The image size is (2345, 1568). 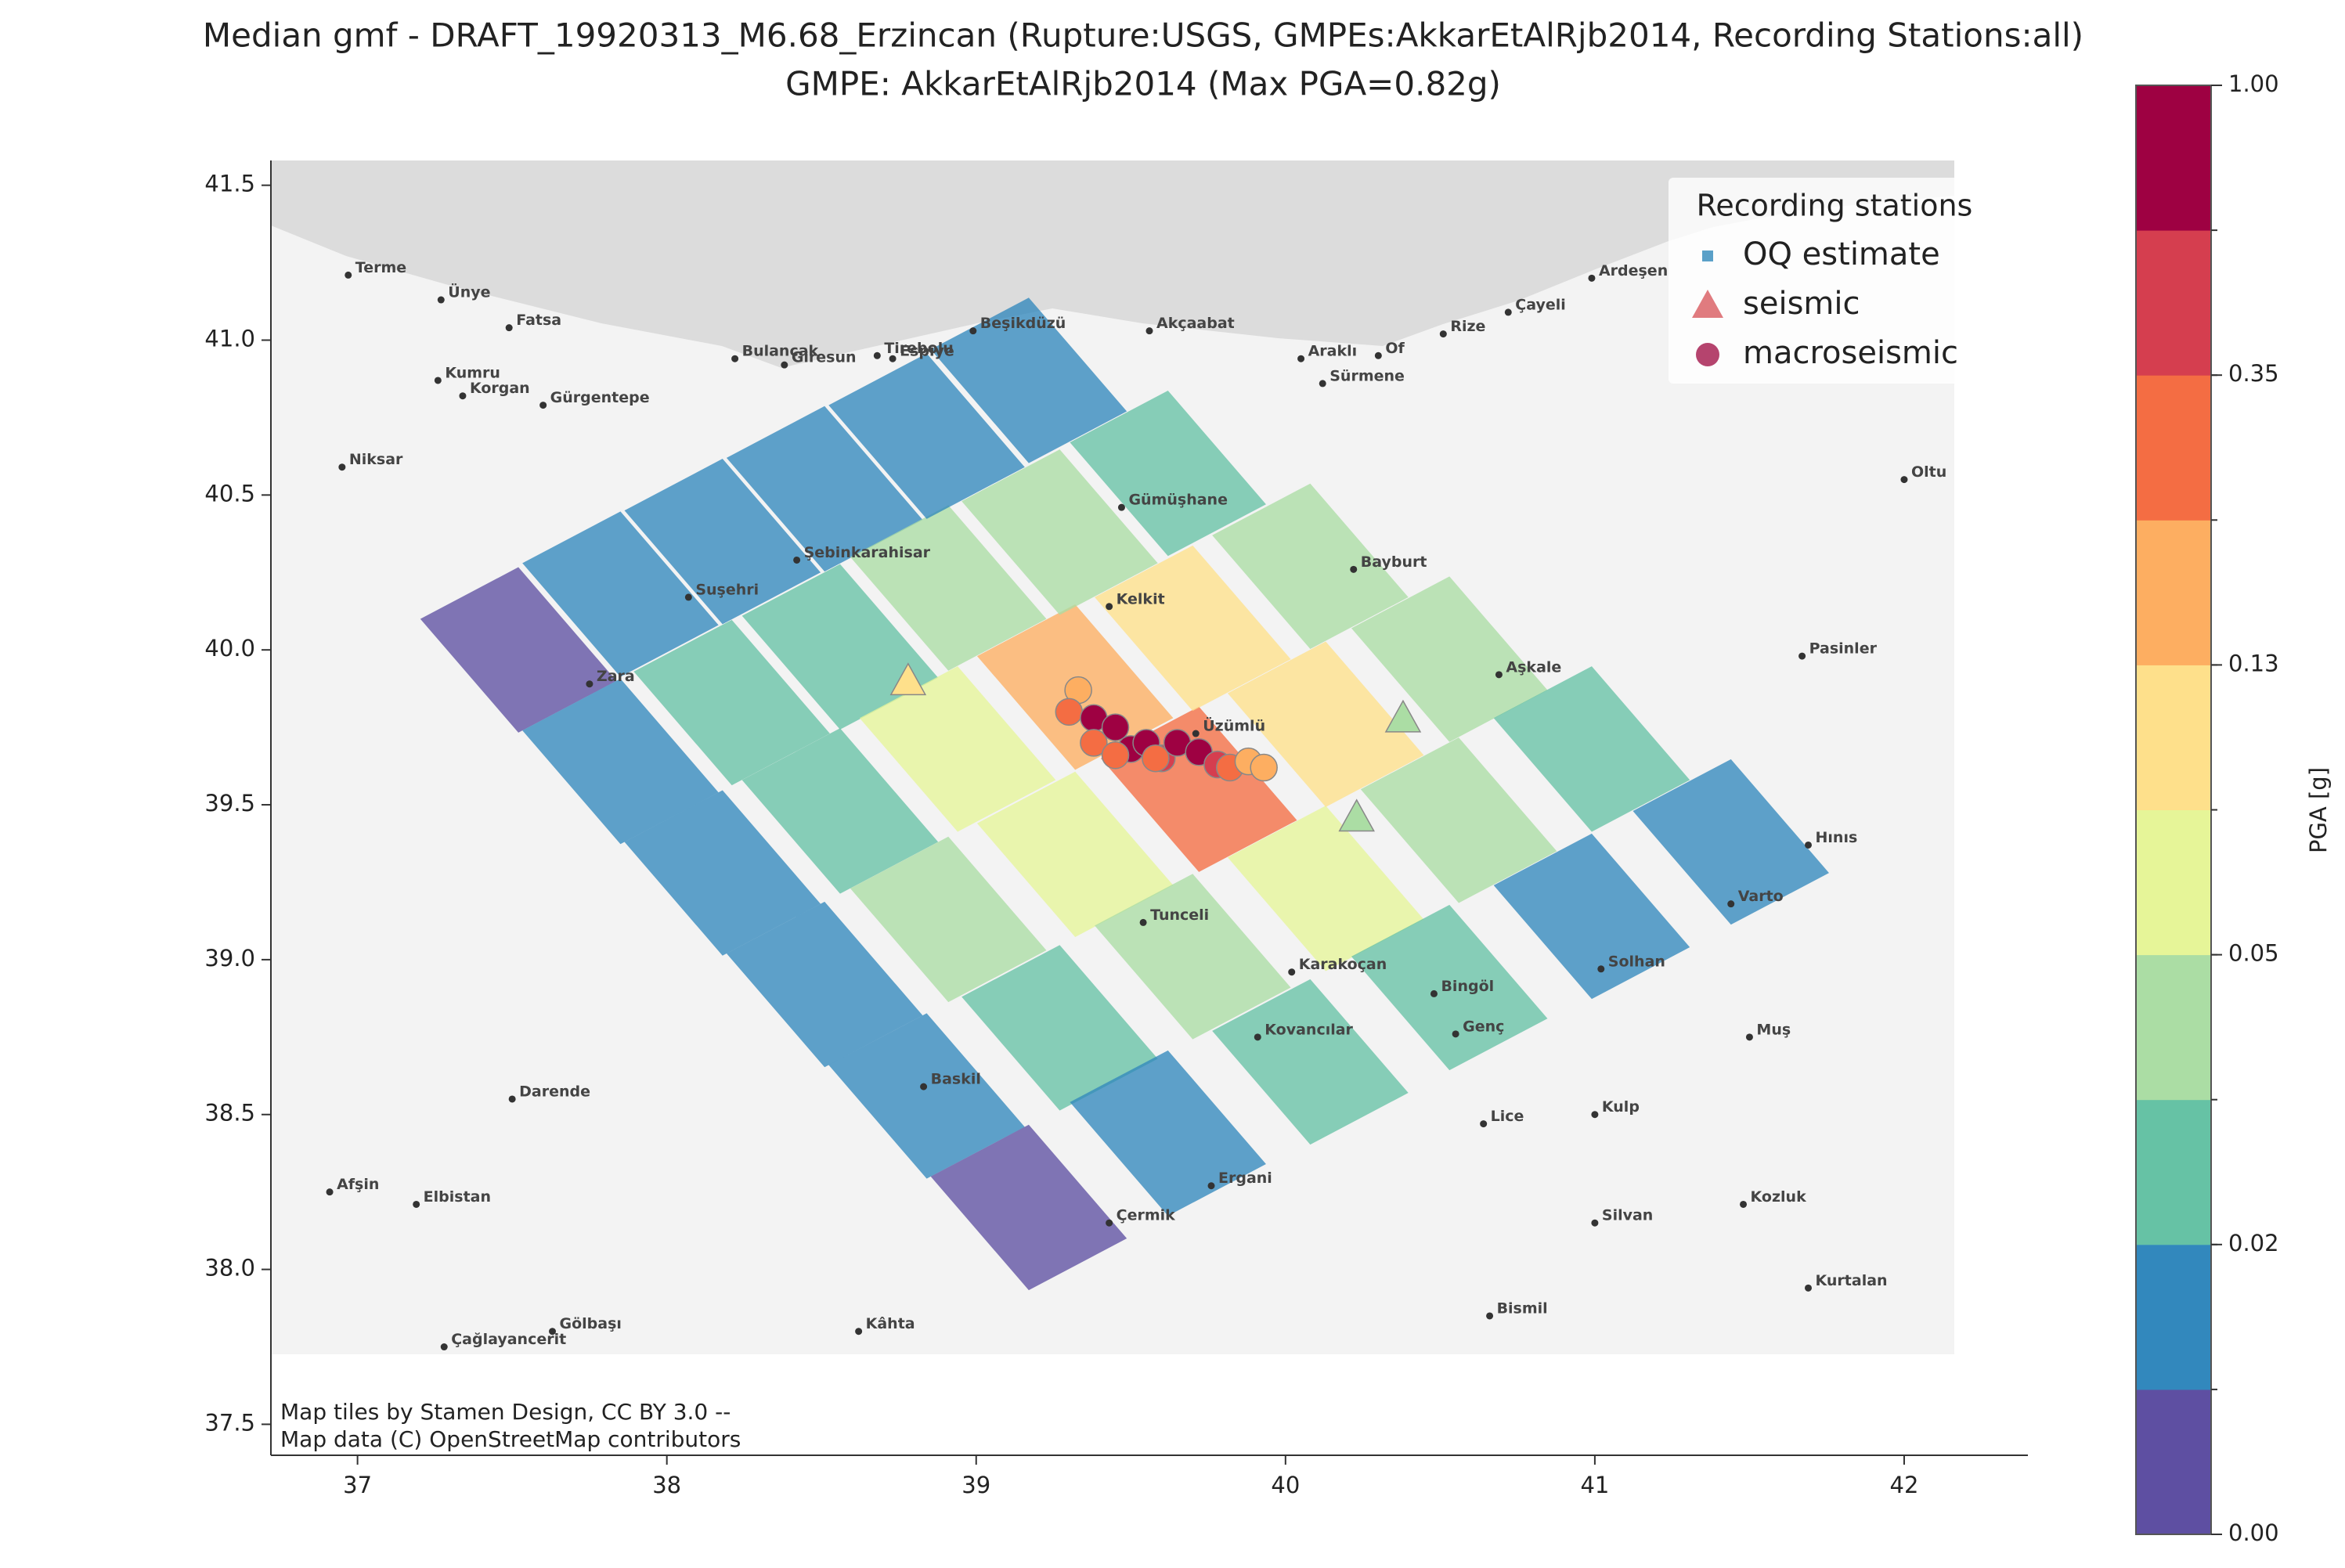 What do you see at coordinates (1774, 1029) in the screenshot?
I see `place-label: Muş` at bounding box center [1774, 1029].